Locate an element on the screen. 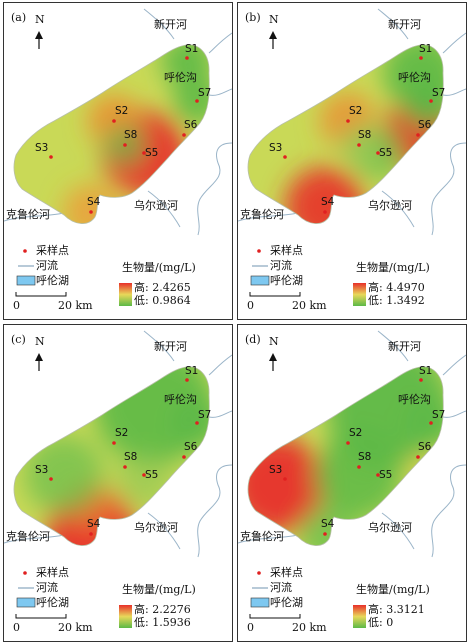  legend-low-value: 低: 1.3492 is located at coordinates (396, 300).